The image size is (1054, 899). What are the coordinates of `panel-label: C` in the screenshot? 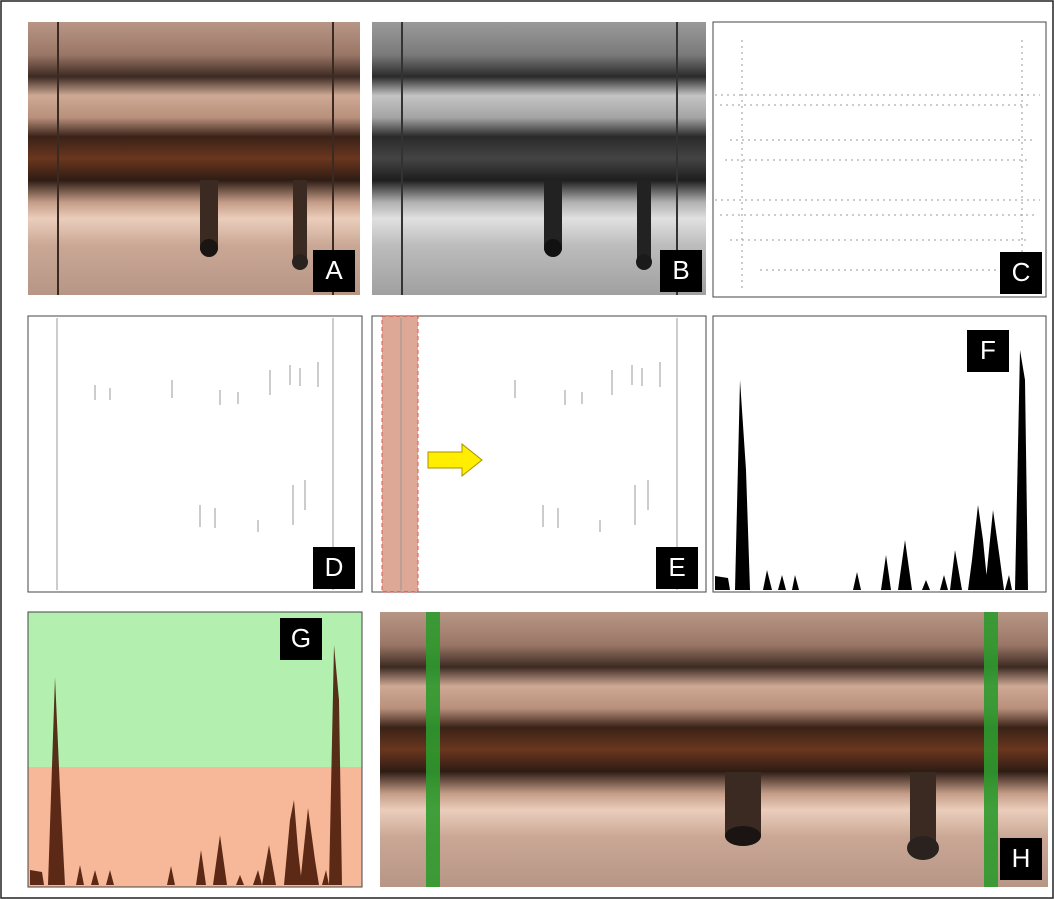 It's located at (1021, 272).